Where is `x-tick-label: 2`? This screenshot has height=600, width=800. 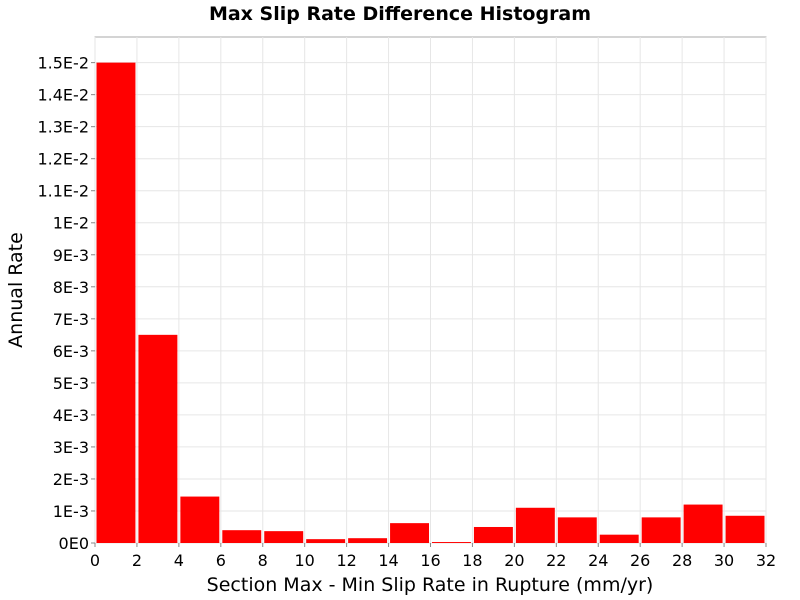 x-tick-label: 2 is located at coordinates (137, 560).